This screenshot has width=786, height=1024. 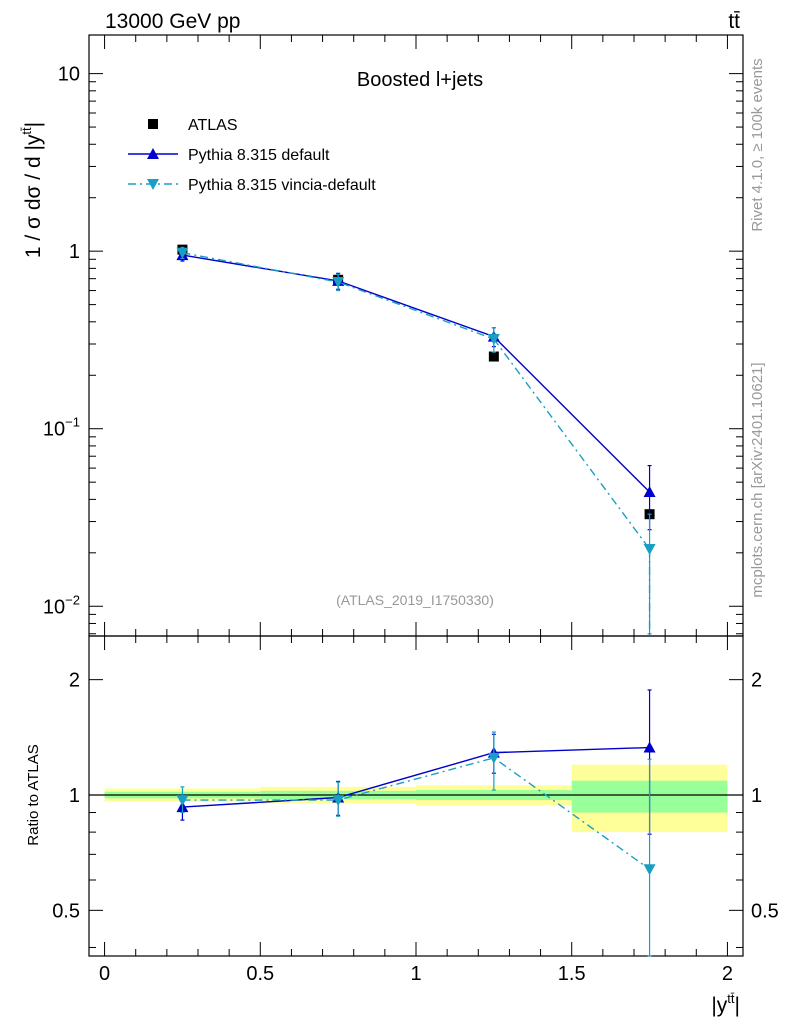 What do you see at coordinates (282, 185) in the screenshot?
I see `legend-label: Pythia 8.315 vincia-default` at bounding box center [282, 185].